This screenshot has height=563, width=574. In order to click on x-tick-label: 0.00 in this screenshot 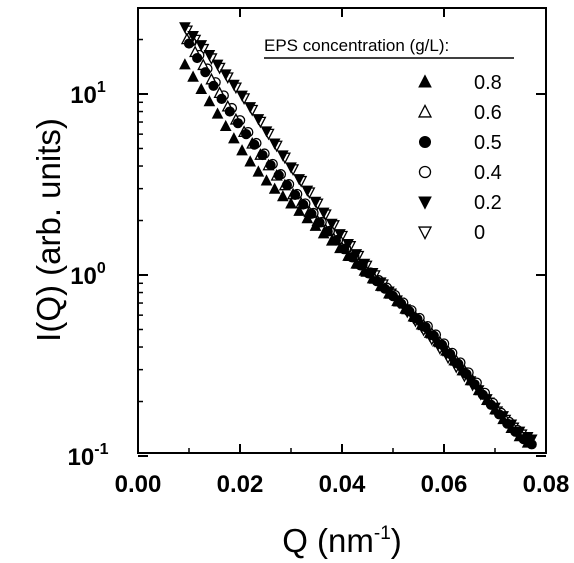, I will do `click(138, 484)`.